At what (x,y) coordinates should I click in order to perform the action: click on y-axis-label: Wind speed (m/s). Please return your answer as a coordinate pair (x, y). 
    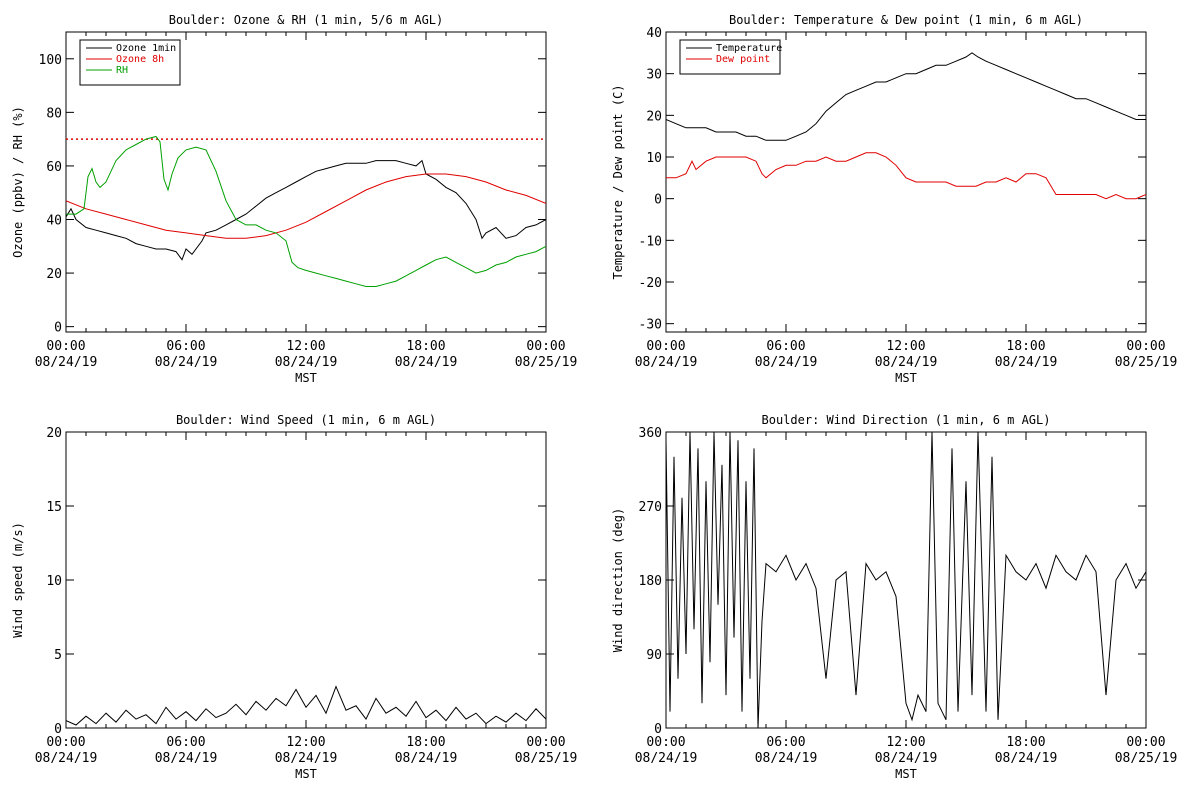
    Looking at the image, I should click on (18, 580).